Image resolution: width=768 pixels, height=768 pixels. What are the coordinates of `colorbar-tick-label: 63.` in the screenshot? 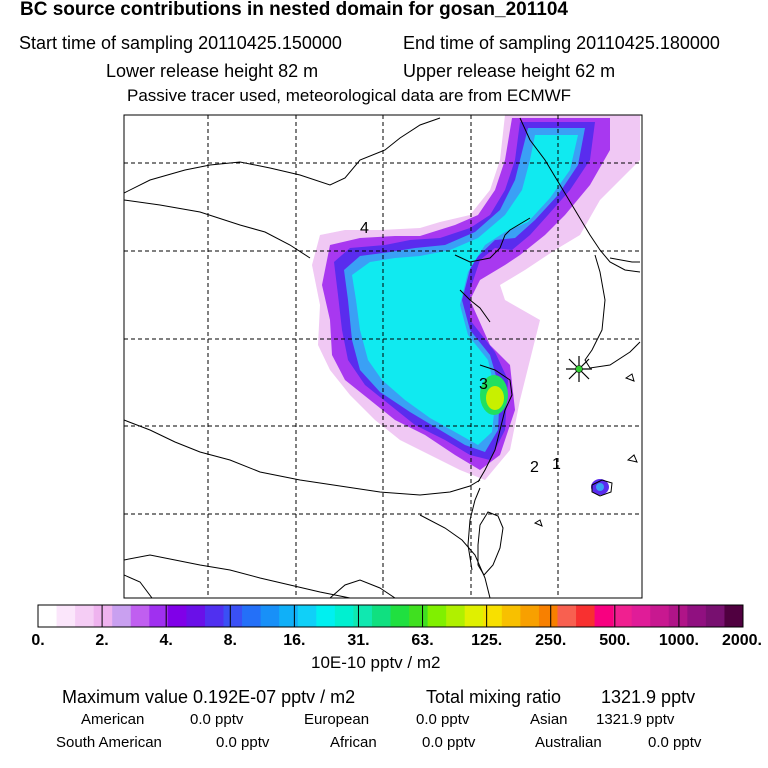 It's located at (422, 640).